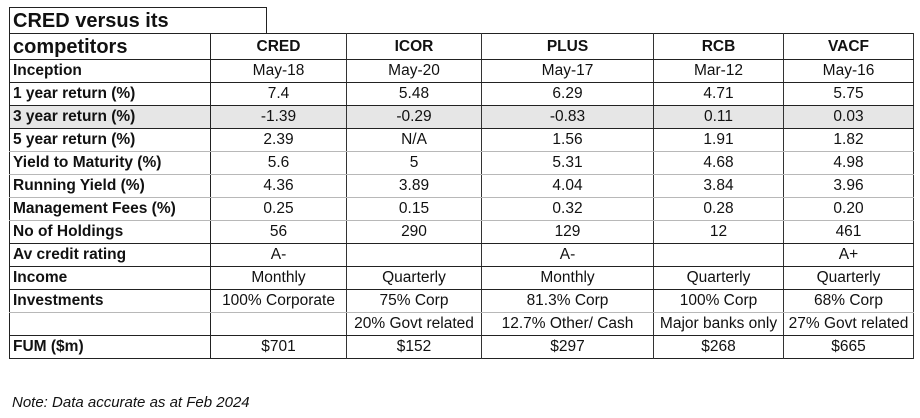  I want to click on table-cell: -1.39, so click(278, 117).